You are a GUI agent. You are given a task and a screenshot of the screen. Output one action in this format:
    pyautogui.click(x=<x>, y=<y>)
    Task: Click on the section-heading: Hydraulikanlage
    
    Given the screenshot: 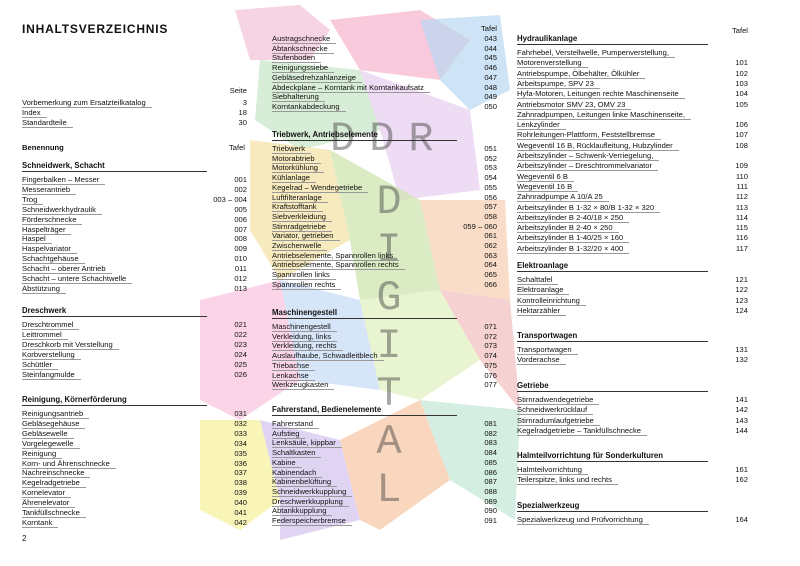 What is the action you would take?
    pyautogui.click(x=612, y=39)
    